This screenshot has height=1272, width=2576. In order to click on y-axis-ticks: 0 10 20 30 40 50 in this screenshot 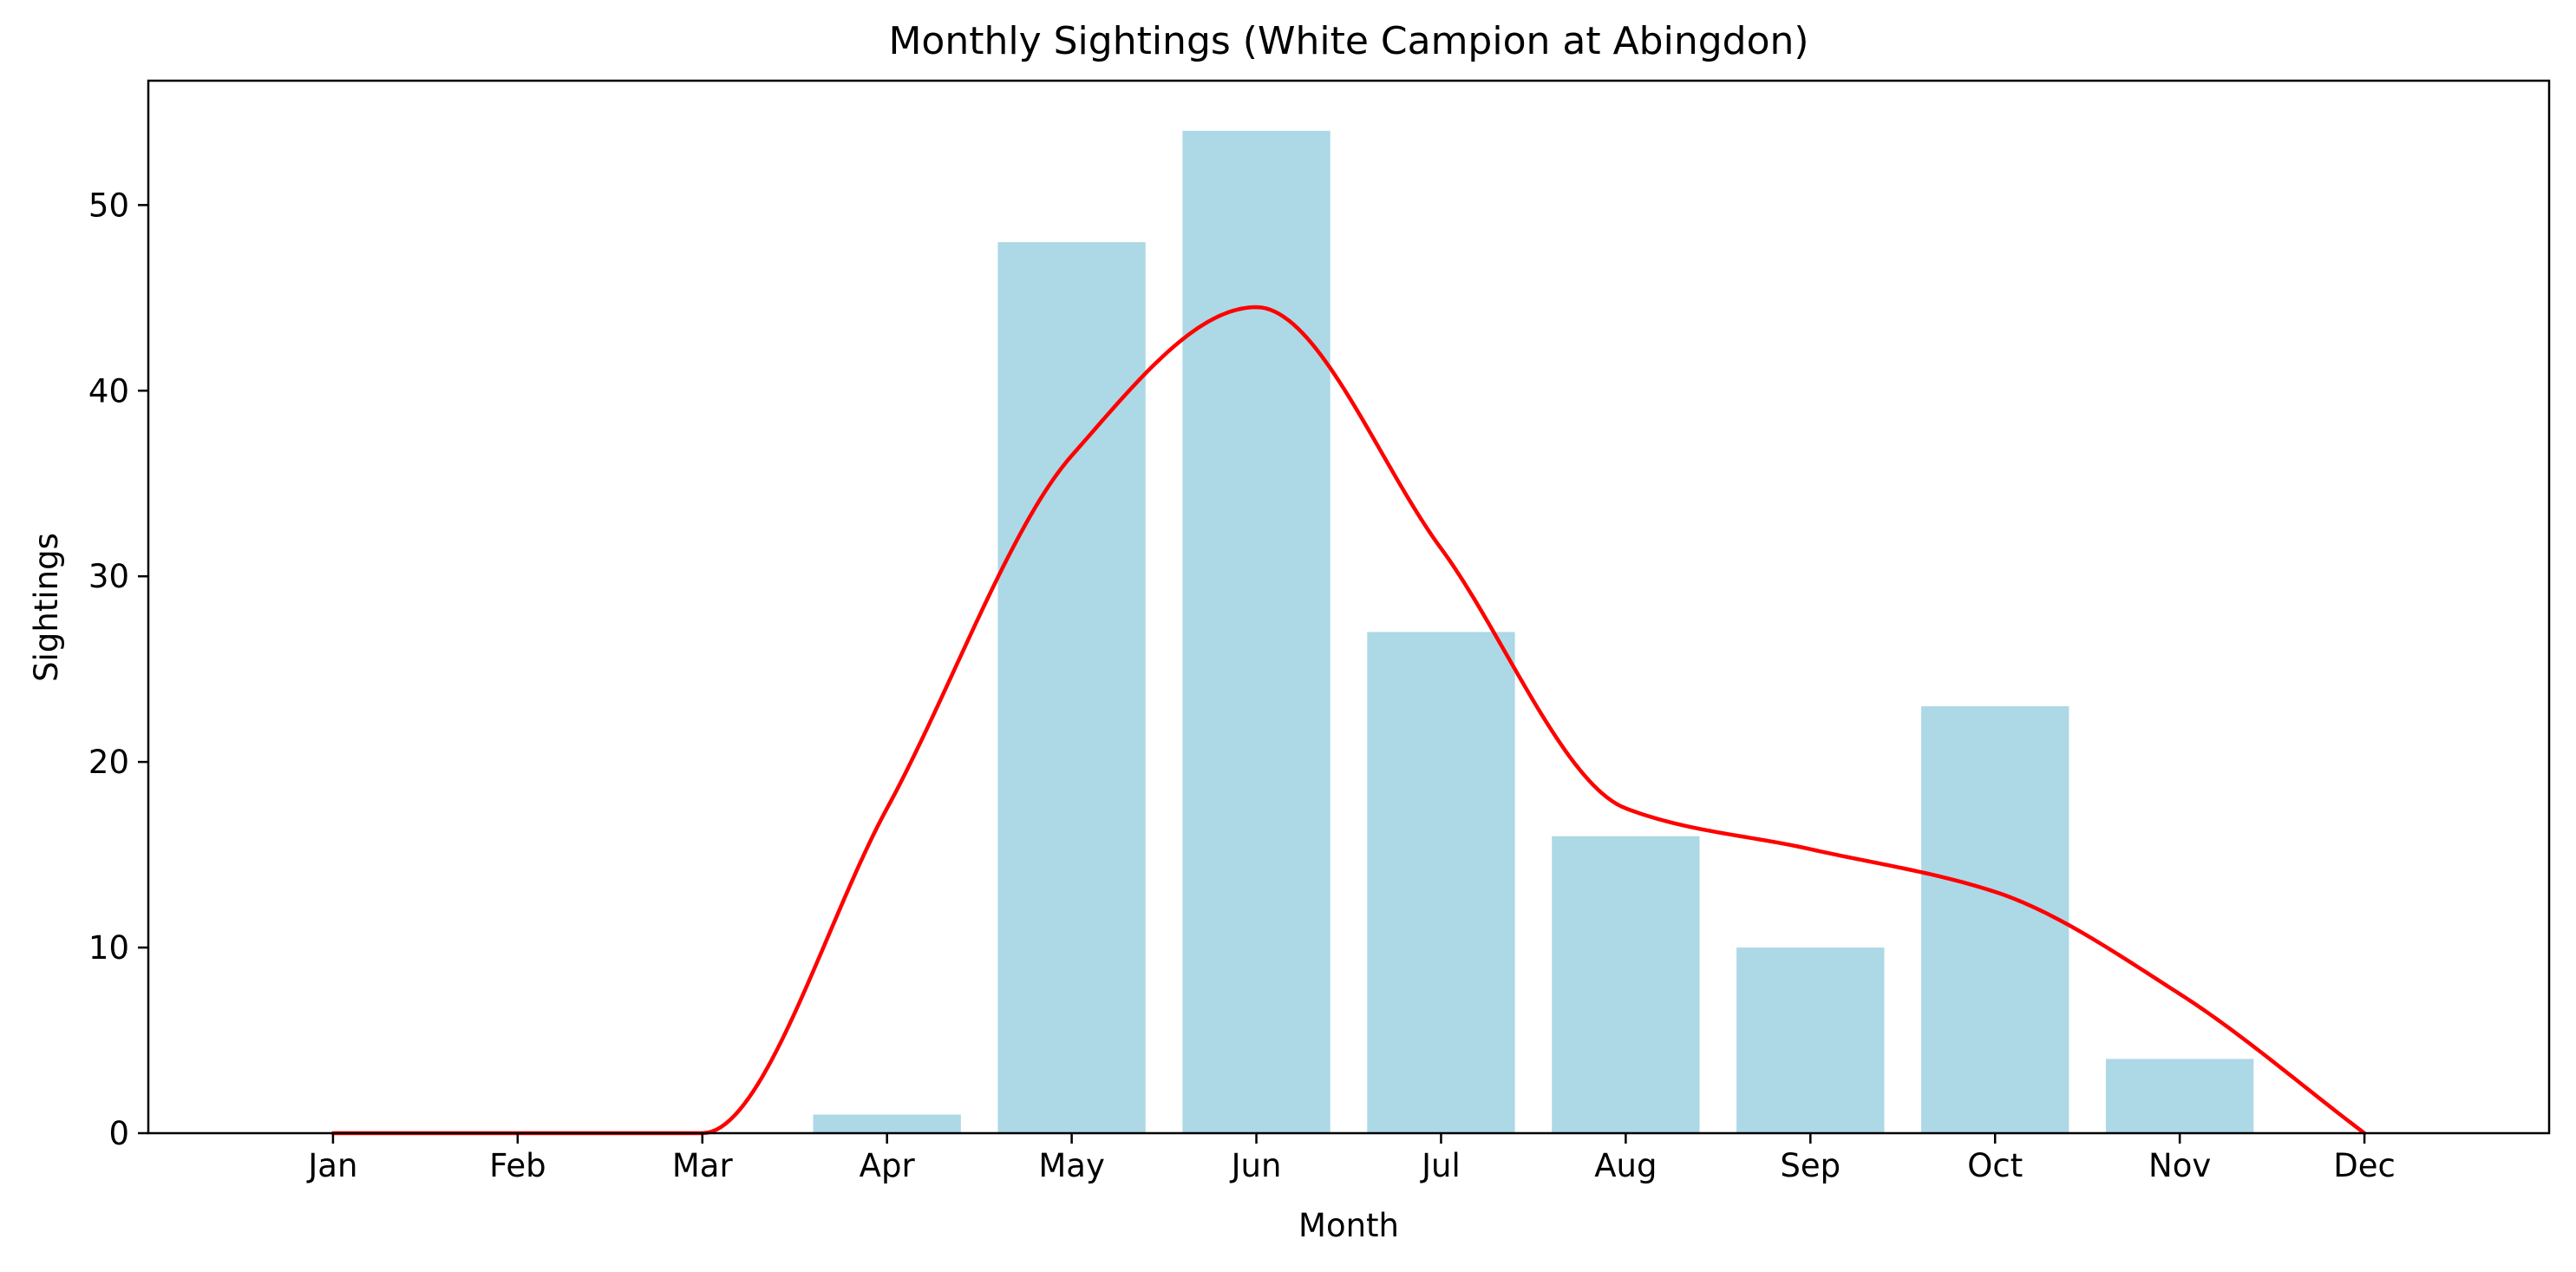, I will do `click(118, 669)`.